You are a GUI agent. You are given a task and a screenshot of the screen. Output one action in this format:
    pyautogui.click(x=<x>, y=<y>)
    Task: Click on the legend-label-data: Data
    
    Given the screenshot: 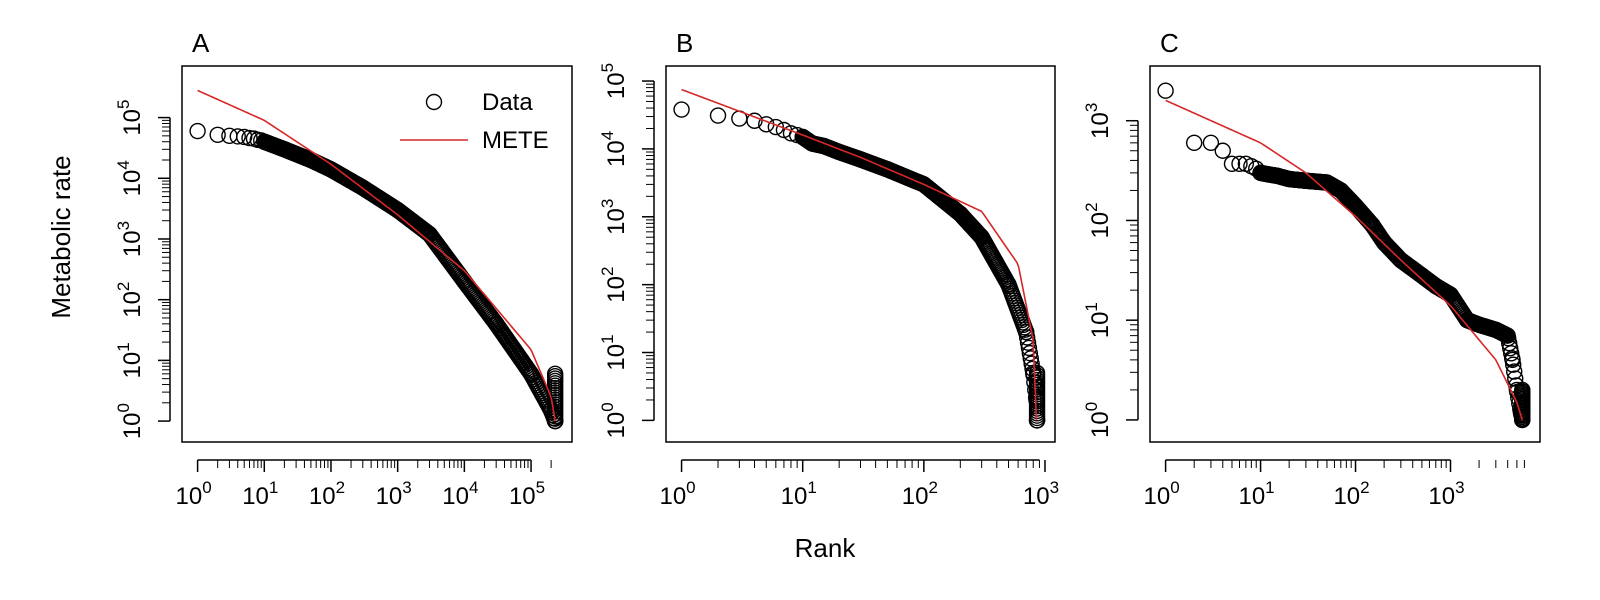 What is the action you would take?
    pyautogui.click(x=507, y=102)
    